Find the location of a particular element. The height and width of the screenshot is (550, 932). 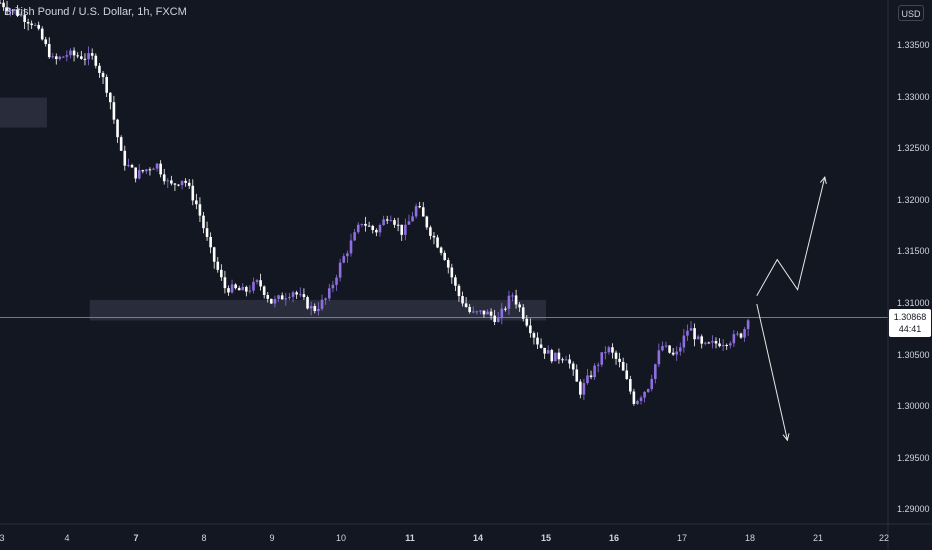

time-tick-label: 11 is located at coordinates (410, 538).